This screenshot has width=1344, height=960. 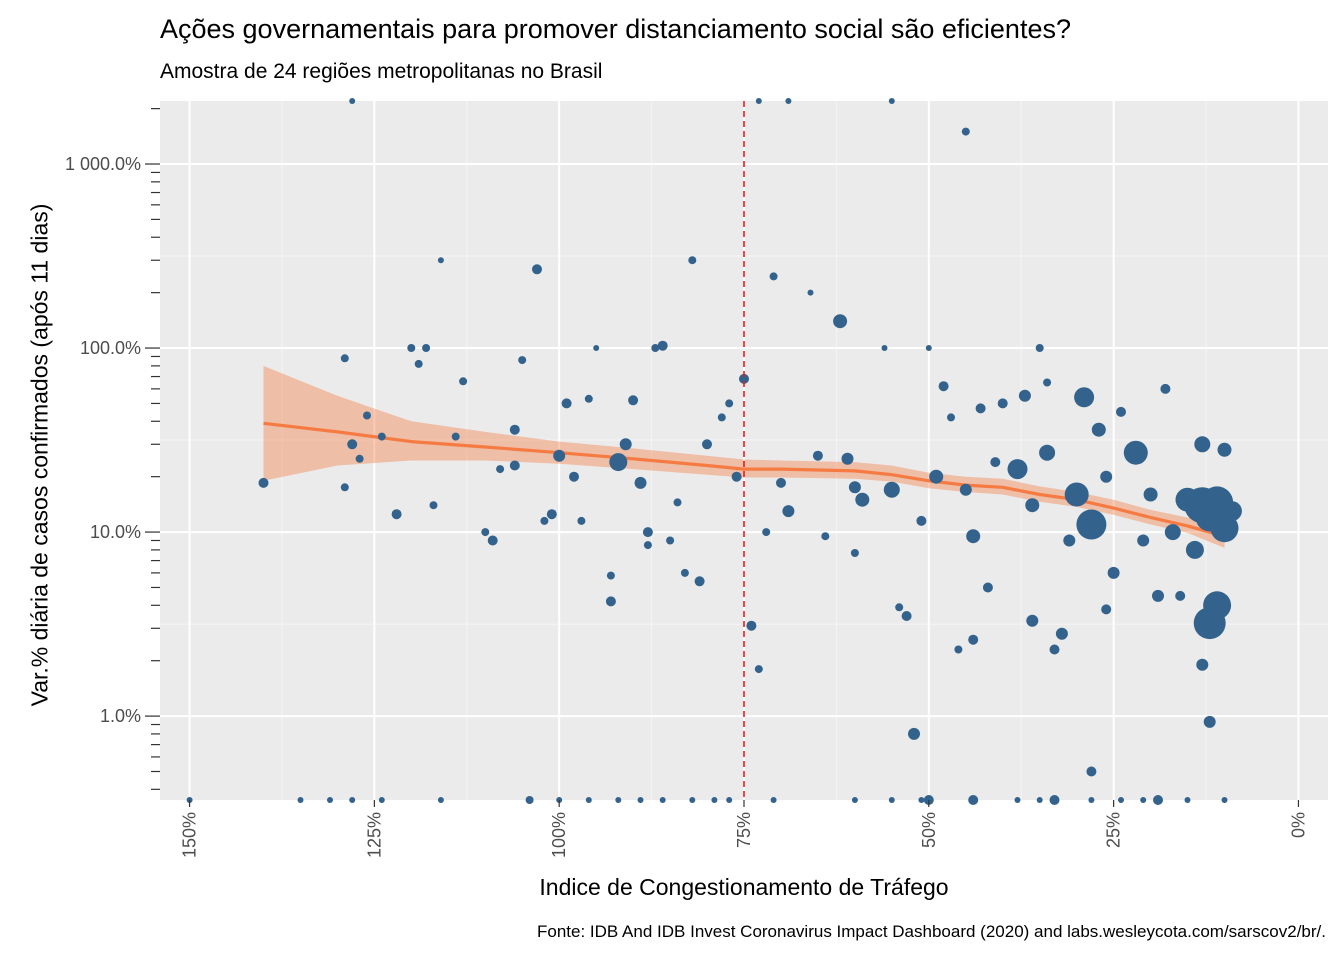 What do you see at coordinates (559, 835) in the screenshot?
I see `x-tick-label: 100%` at bounding box center [559, 835].